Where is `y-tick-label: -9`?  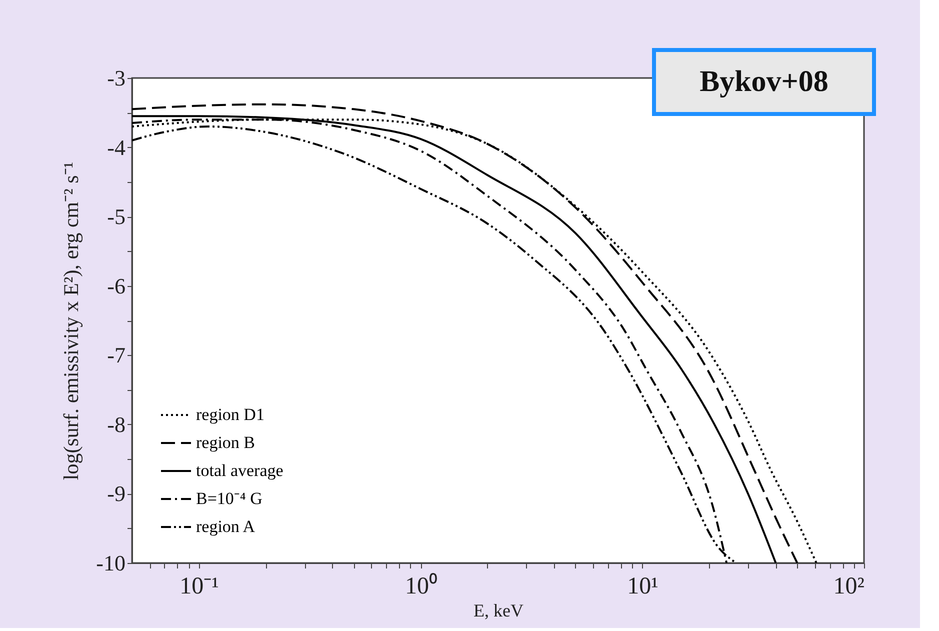 y-tick-label: -9 is located at coordinates (116, 493).